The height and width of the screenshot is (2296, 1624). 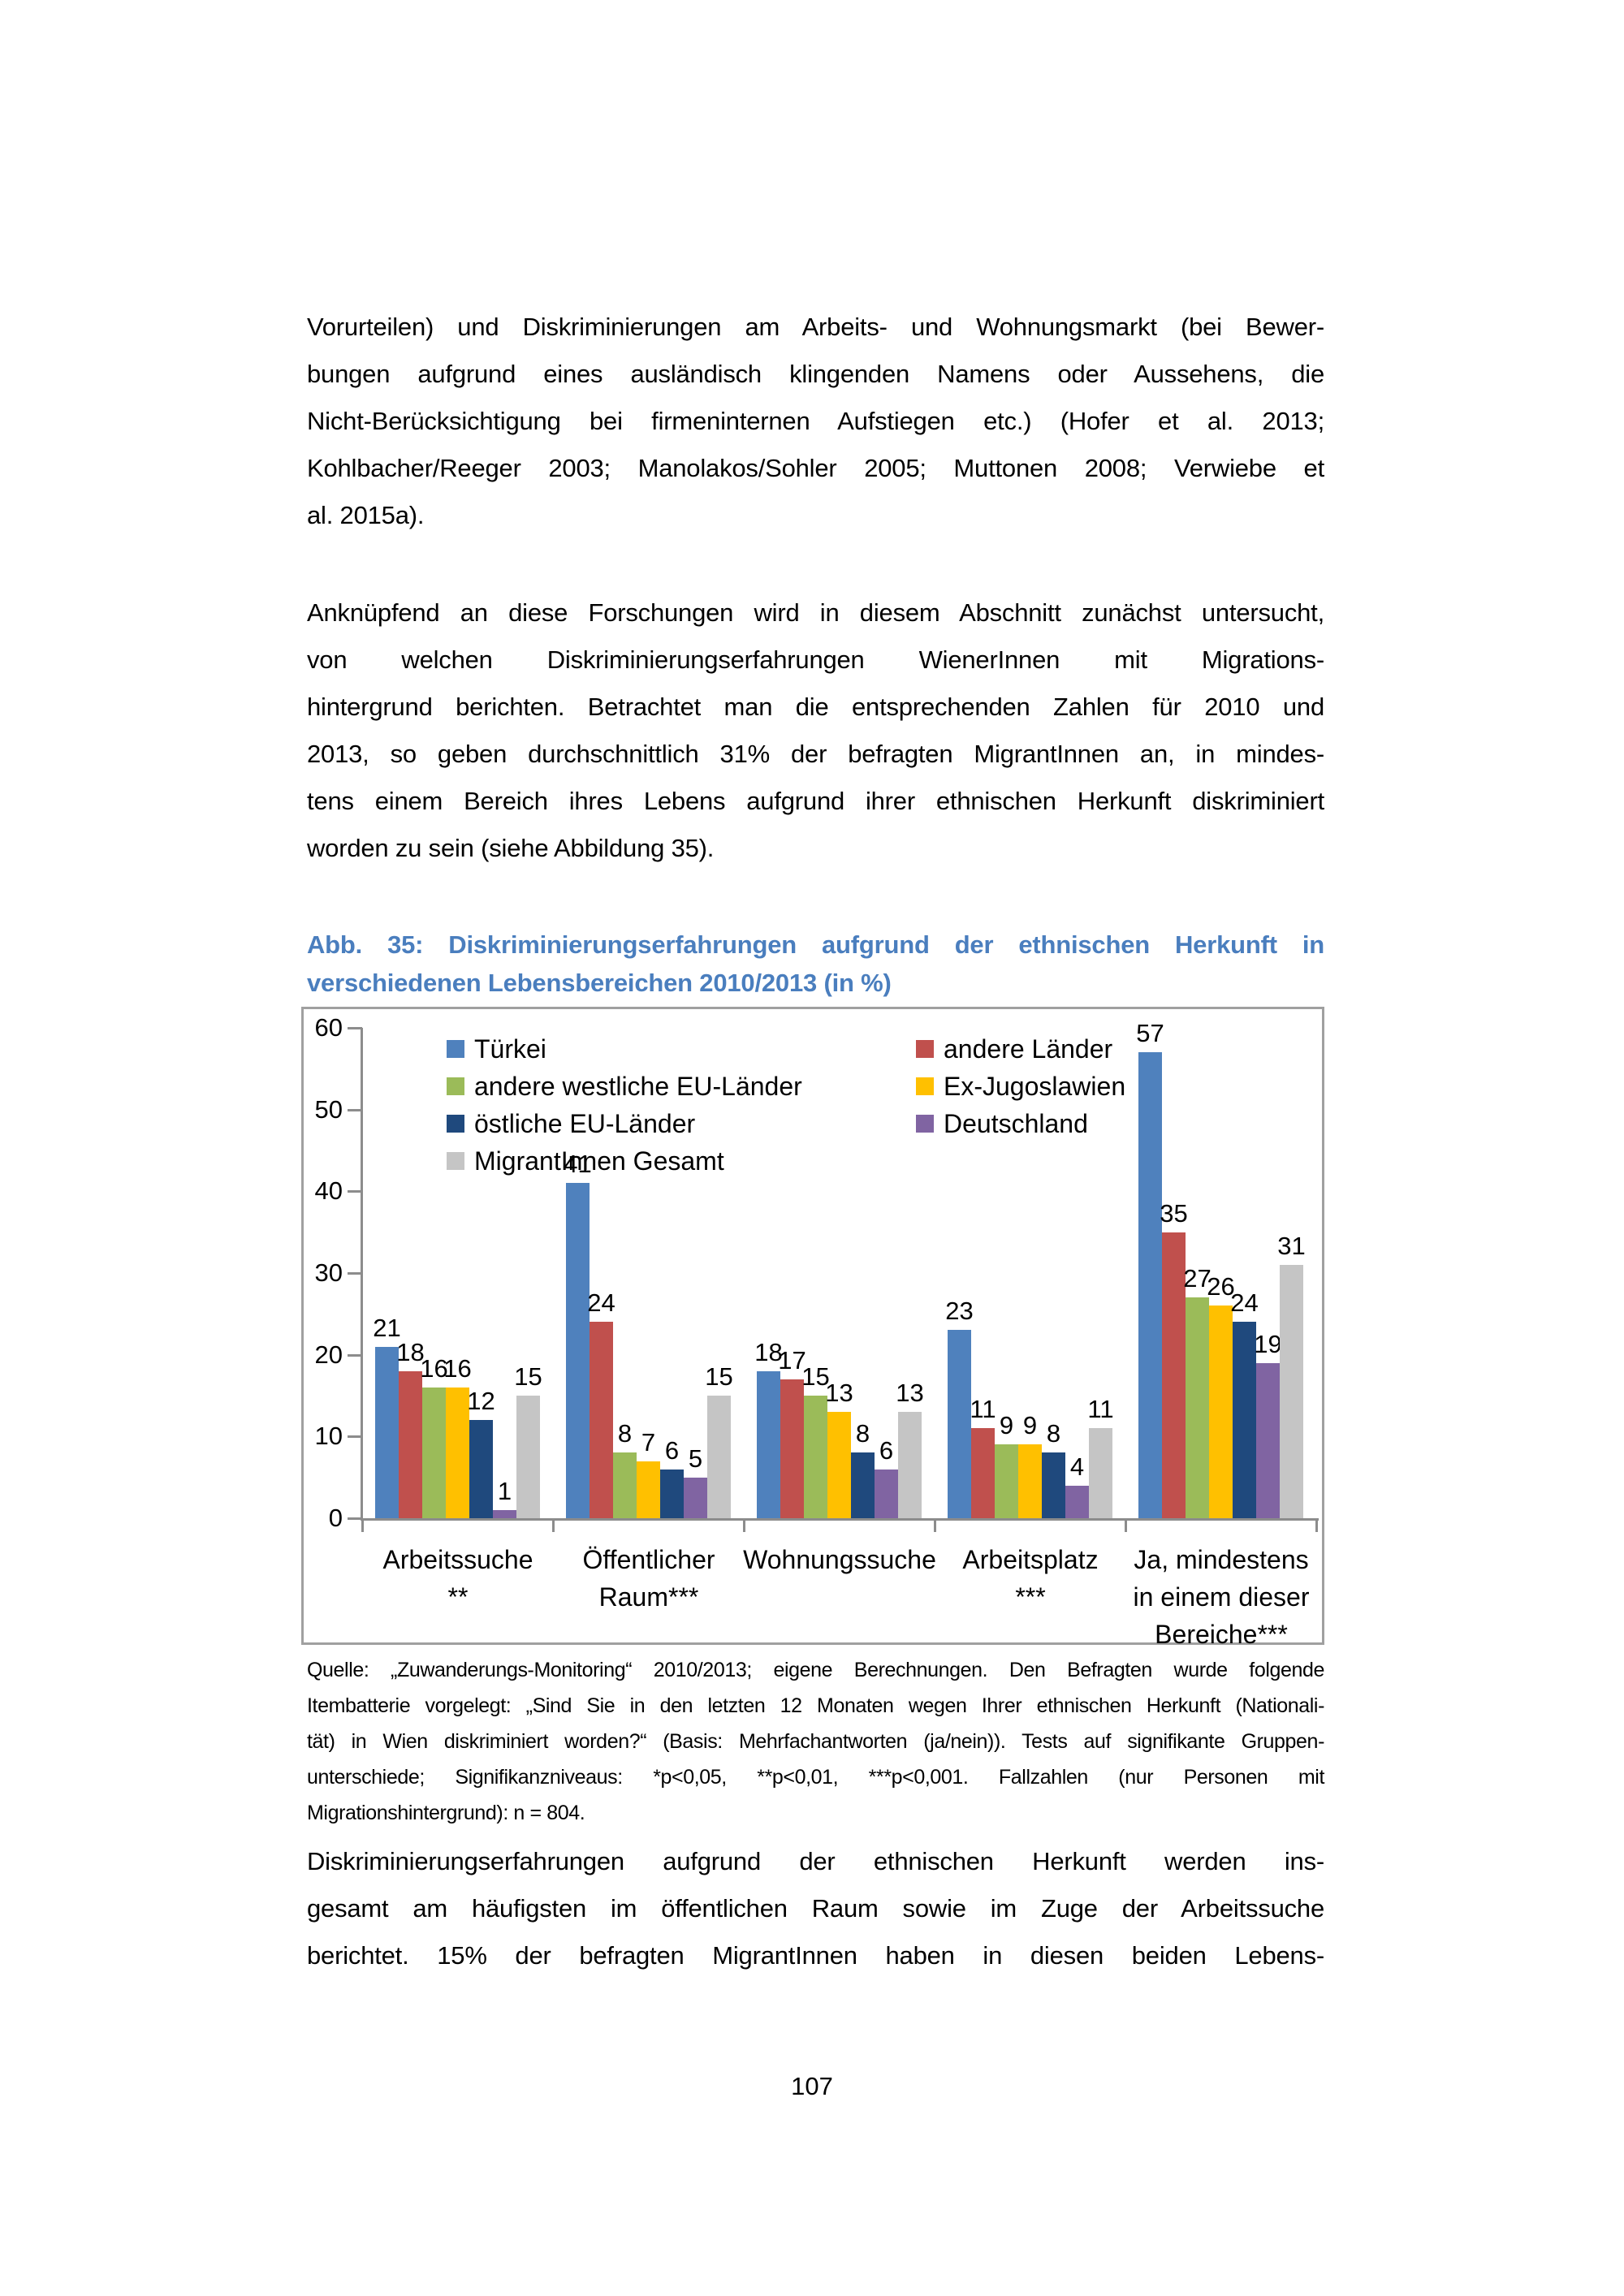 I want to click on y-axis-label: 50, so click(x=328, y=1109).